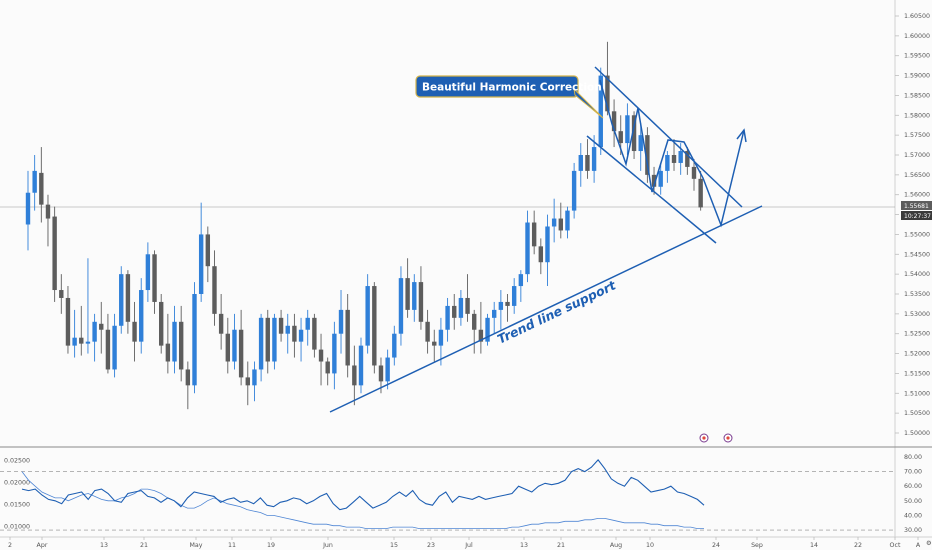 The height and width of the screenshot is (550, 932). Describe the element at coordinates (17, 526) in the screenshot. I see `indicator-left-tick: 0.01000` at that location.